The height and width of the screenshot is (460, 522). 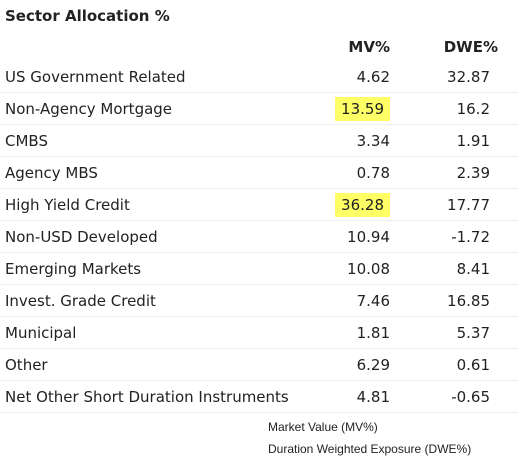 What do you see at coordinates (473, 108) in the screenshot?
I see `cell-value: 16.2` at bounding box center [473, 108].